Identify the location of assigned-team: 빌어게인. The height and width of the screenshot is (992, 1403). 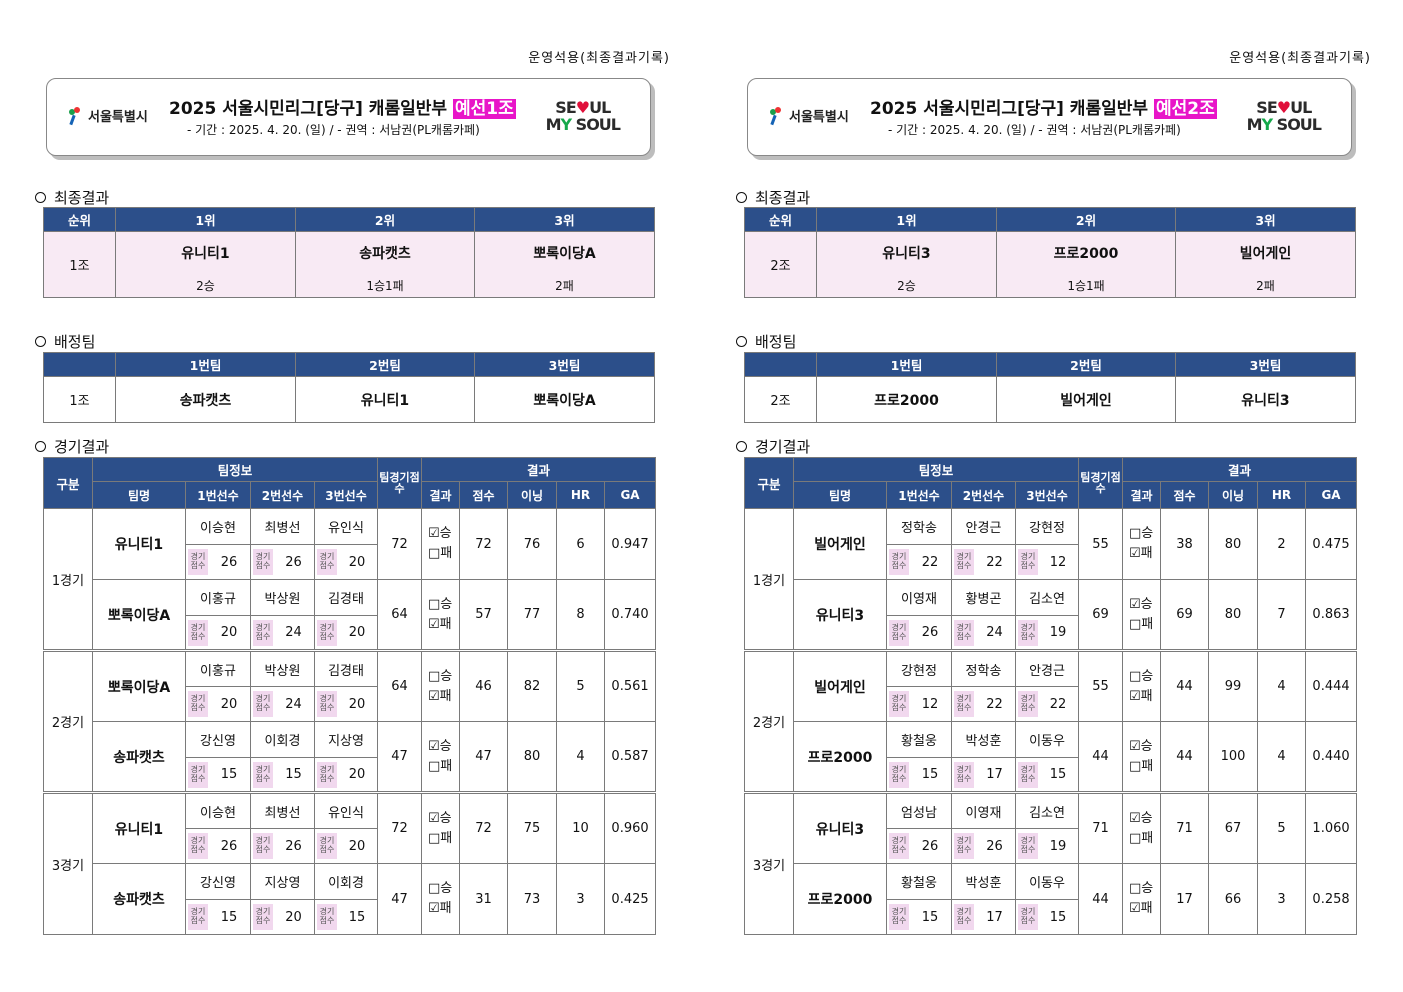
(1086, 399).